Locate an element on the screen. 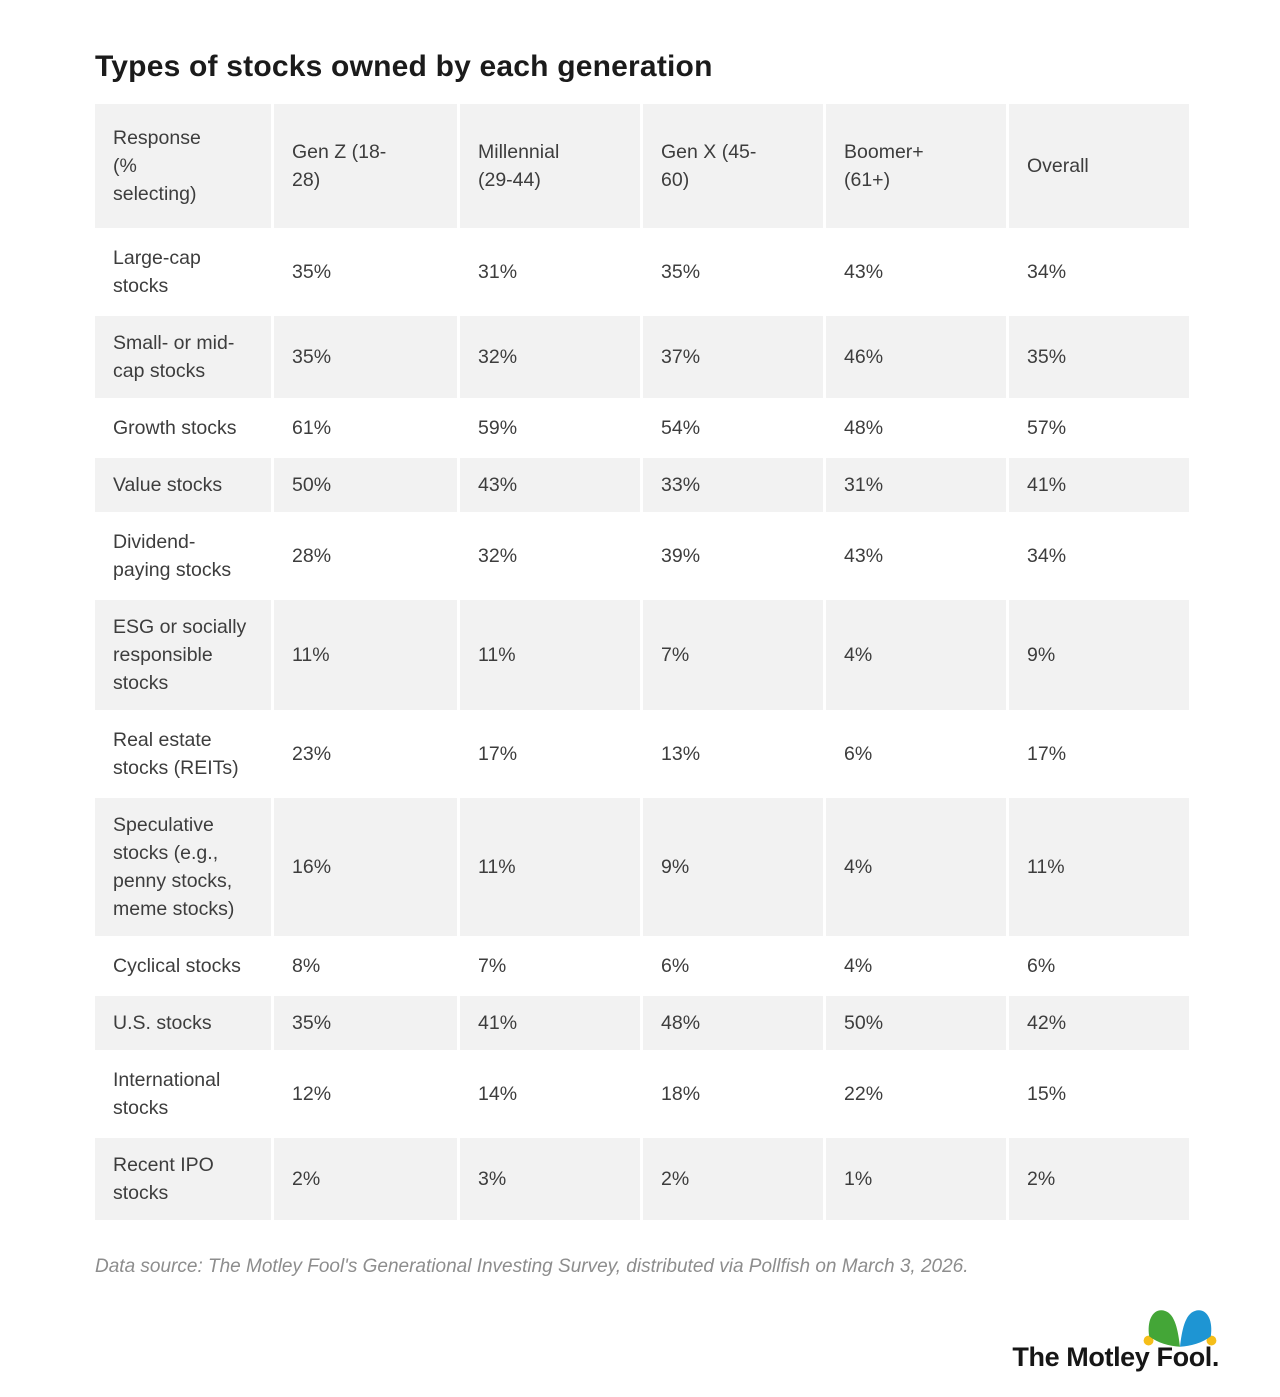 This screenshot has width=1280, height=1397. logo-row: The Motley Fool. is located at coordinates (657, 1339).